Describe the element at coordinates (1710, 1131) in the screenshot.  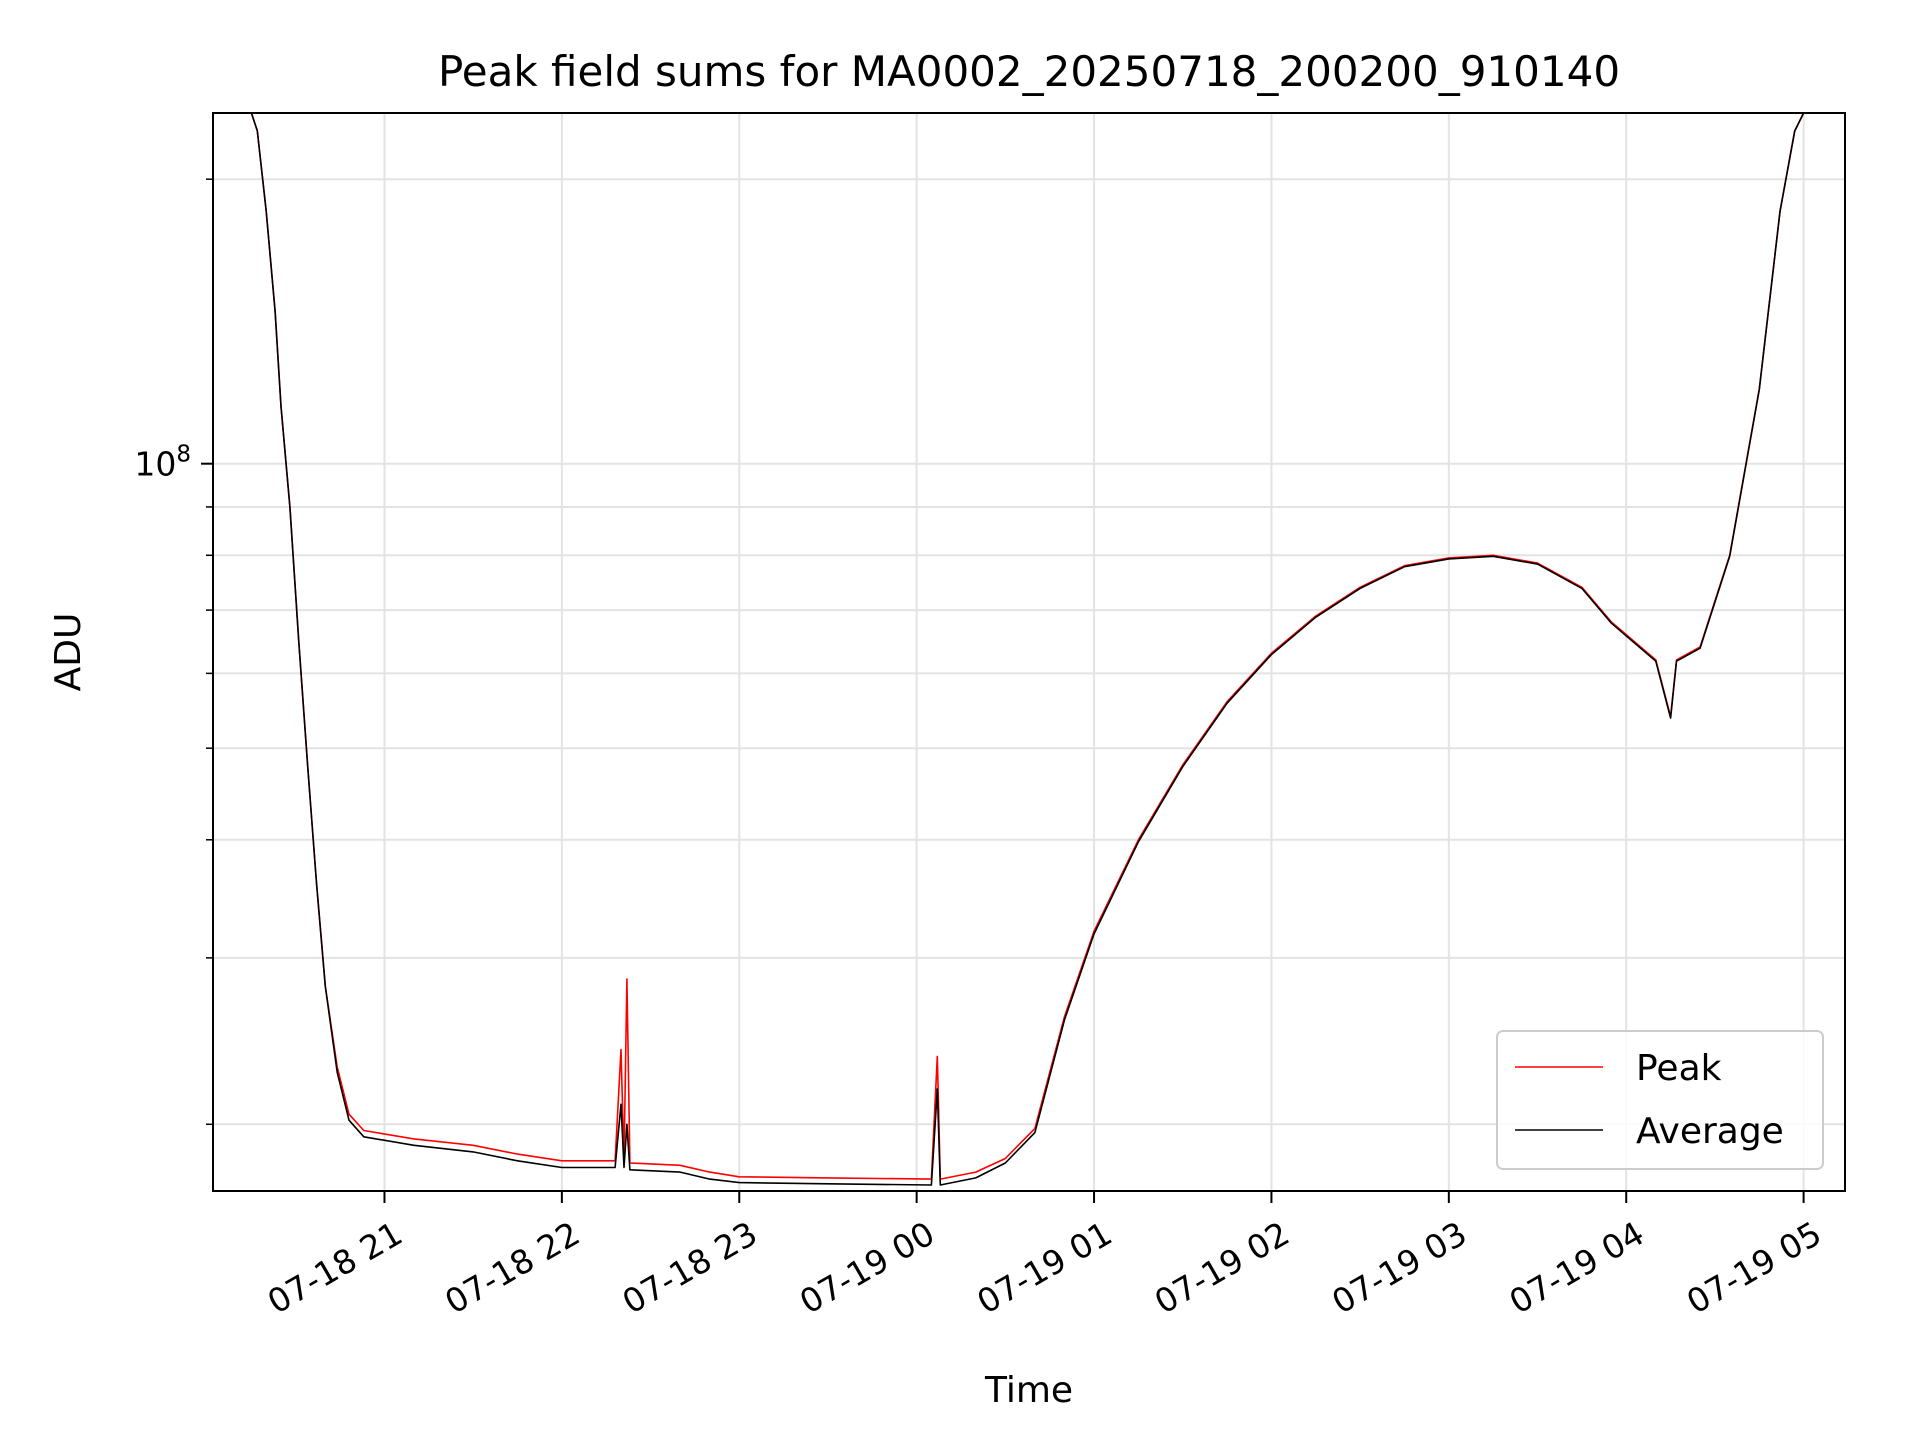
I see `legend-label-average: Average` at that location.